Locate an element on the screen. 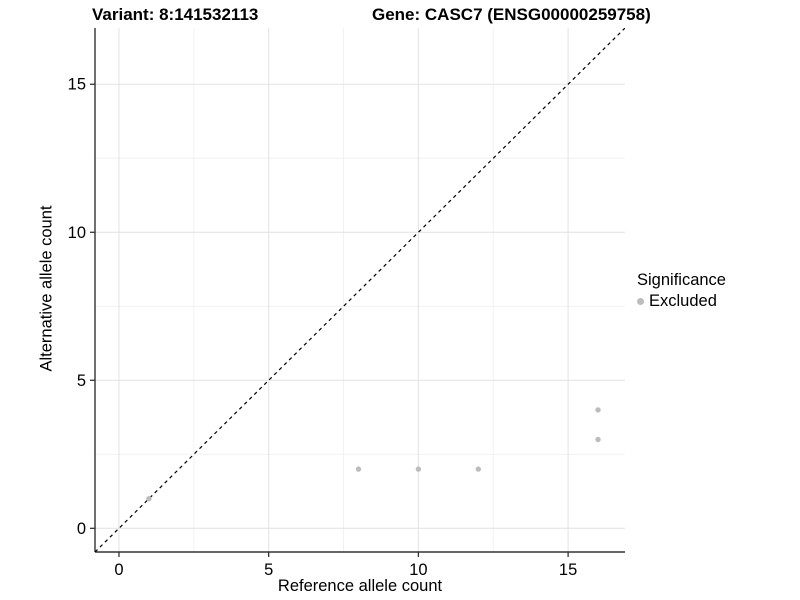  legend-point-icon is located at coordinates (640, 301).